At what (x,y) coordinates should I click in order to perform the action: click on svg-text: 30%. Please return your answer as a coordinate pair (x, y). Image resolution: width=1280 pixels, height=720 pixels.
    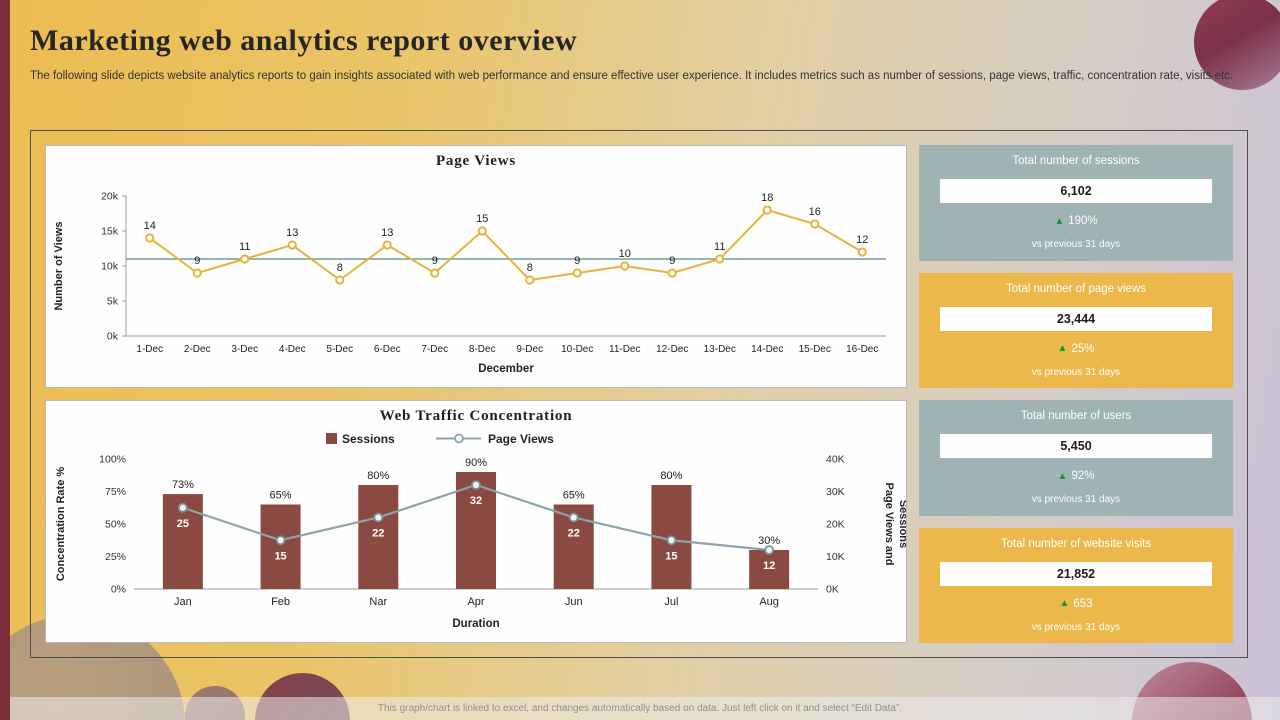
    Looking at the image, I should click on (769, 541).